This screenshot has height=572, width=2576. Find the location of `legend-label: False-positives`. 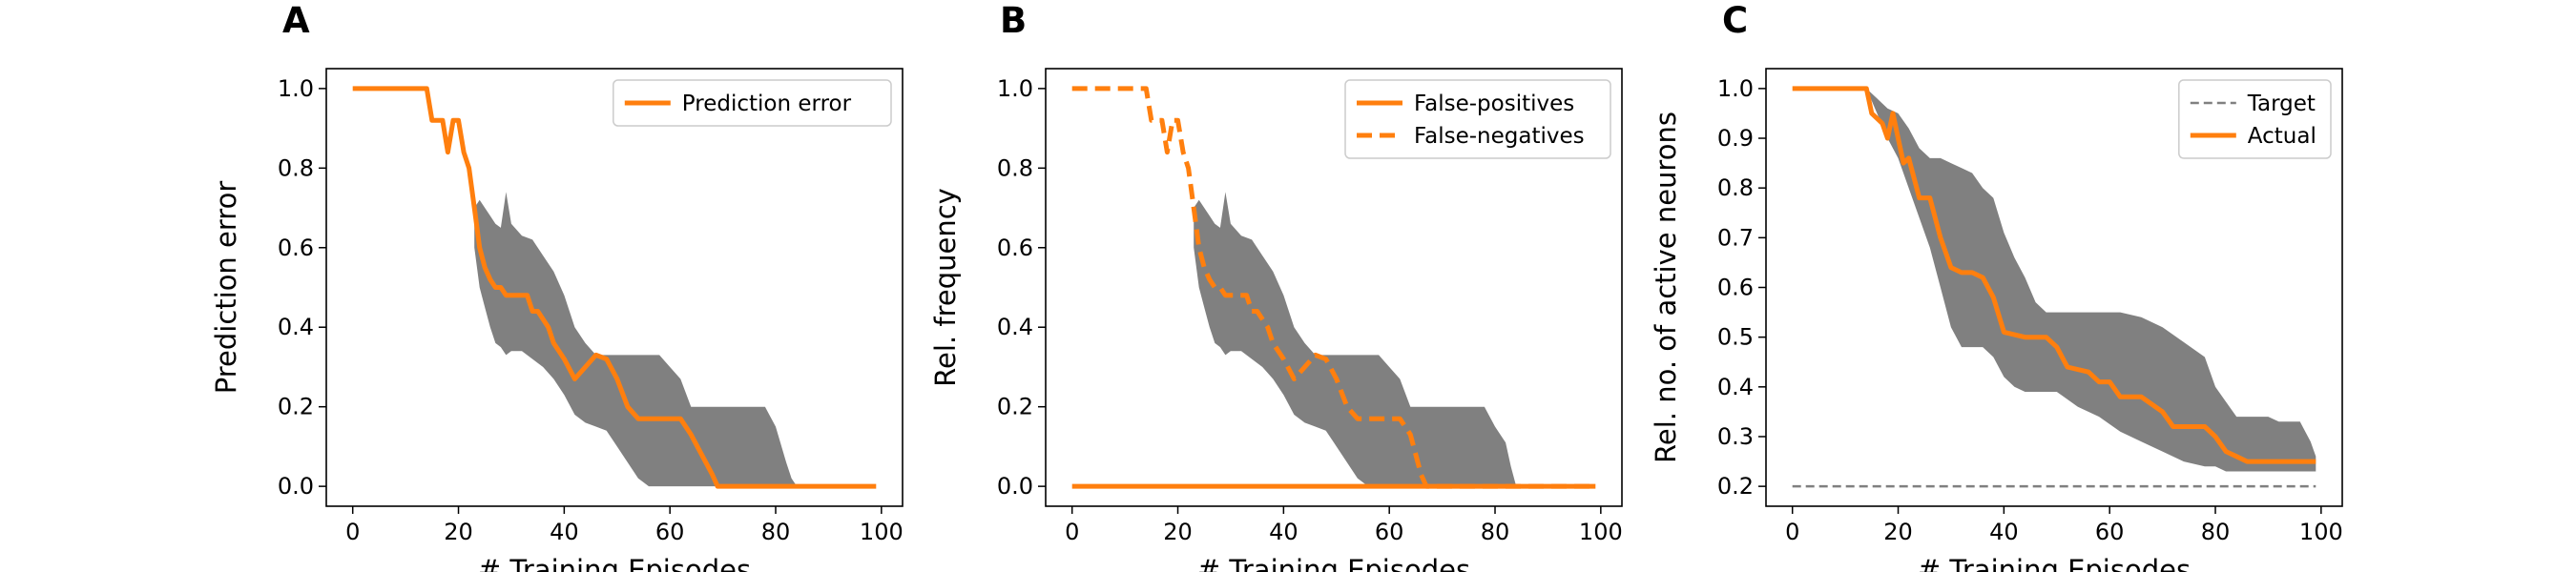

legend-label: False-positives is located at coordinates (1494, 104).